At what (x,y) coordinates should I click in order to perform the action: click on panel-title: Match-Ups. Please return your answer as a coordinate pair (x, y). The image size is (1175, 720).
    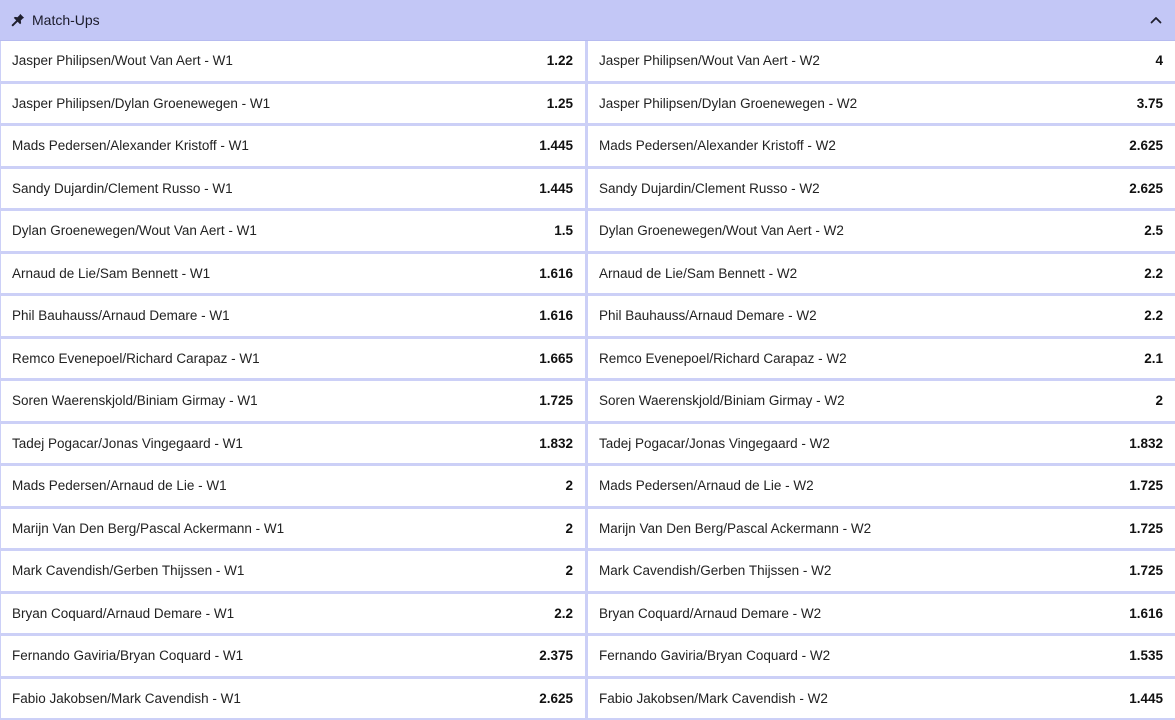
    Looking at the image, I should click on (66, 20).